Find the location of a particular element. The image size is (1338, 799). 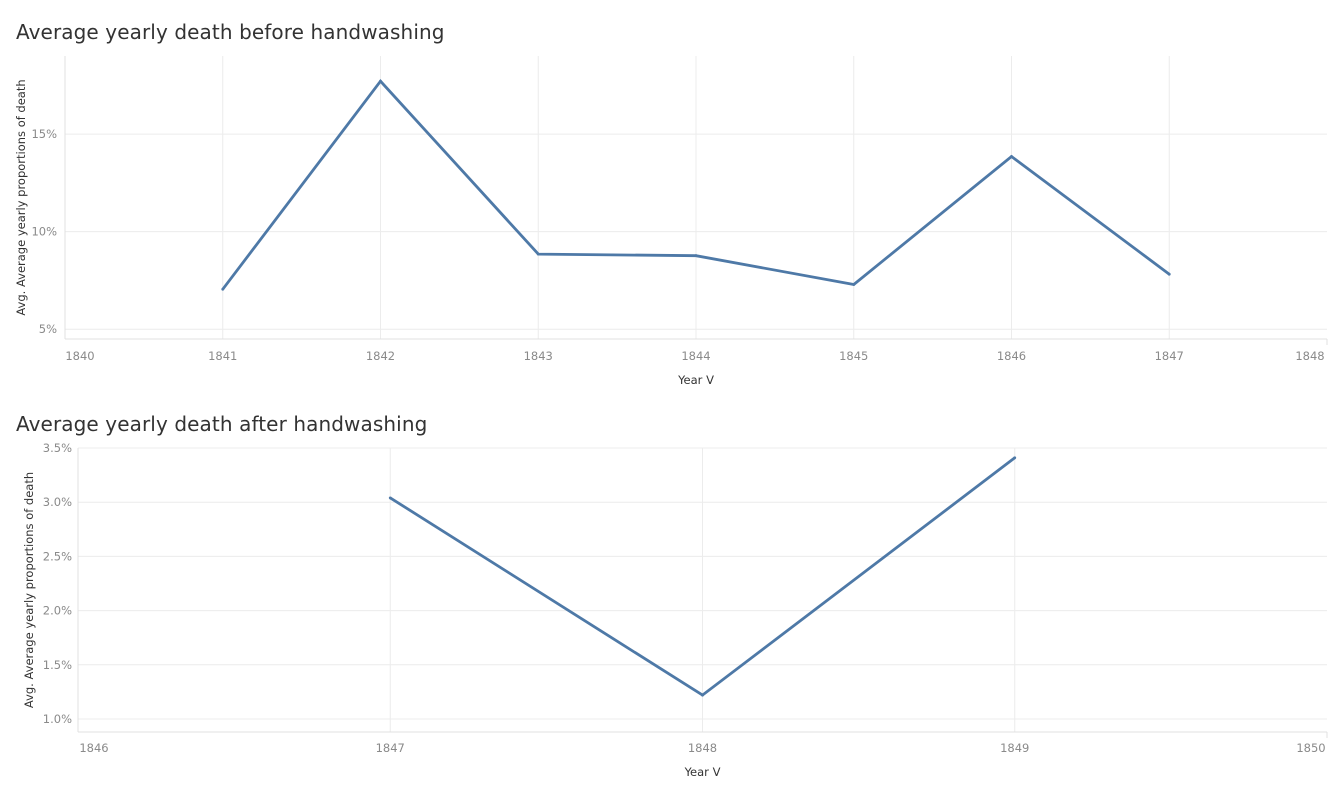

y-tick-label: 2.0% is located at coordinates (57, 611).